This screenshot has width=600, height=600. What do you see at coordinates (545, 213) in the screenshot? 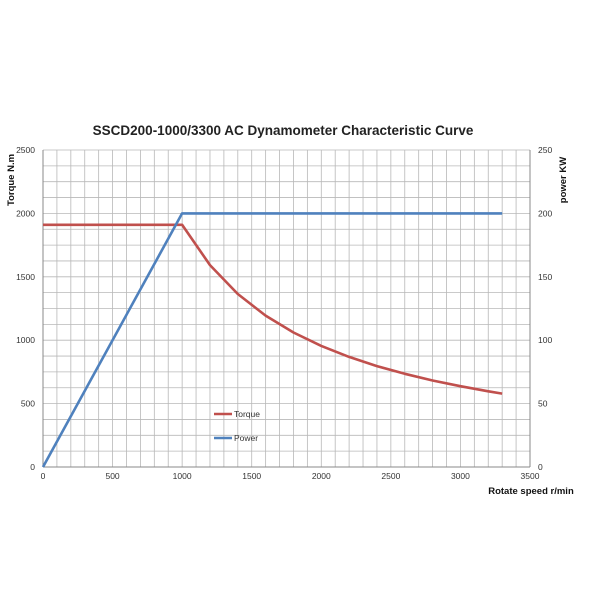
I see `y-right-tick-label: 200` at bounding box center [545, 213].